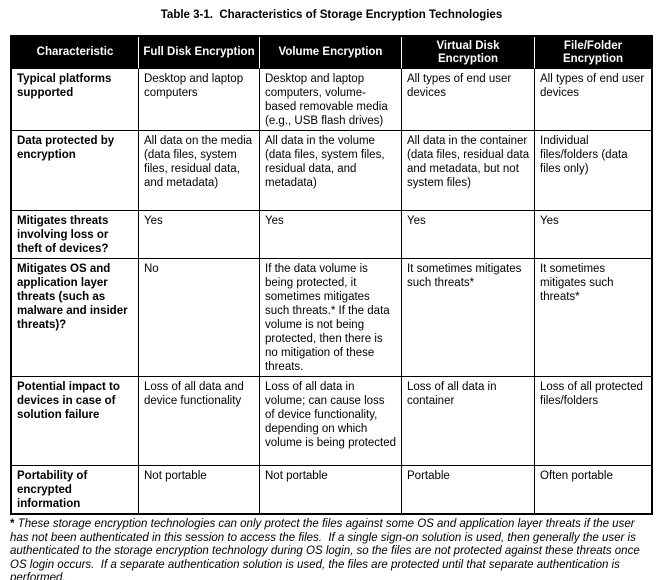 This screenshot has width=662, height=580. What do you see at coordinates (468, 489) in the screenshot?
I see `table-cell: Portable` at bounding box center [468, 489].